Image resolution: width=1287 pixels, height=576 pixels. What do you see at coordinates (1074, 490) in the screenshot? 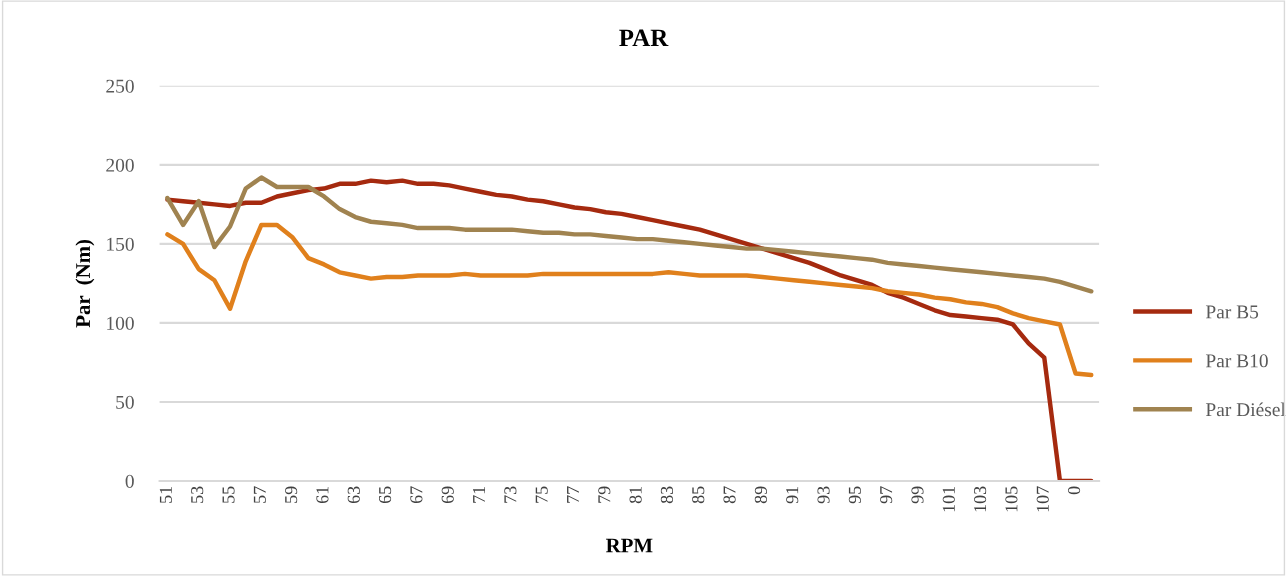
I see `x-tick-label: 0` at bounding box center [1074, 490].